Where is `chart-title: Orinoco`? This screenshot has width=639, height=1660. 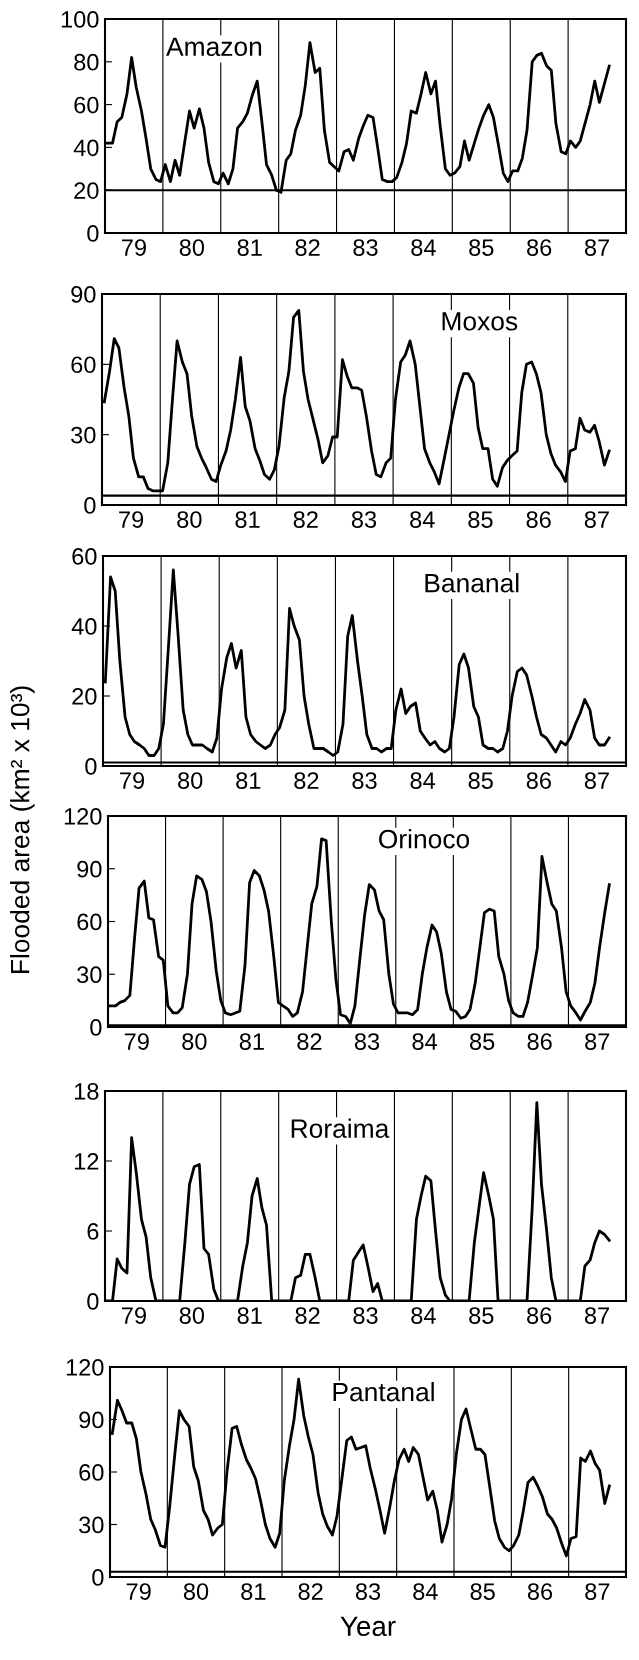 chart-title: Orinoco is located at coordinates (424, 839).